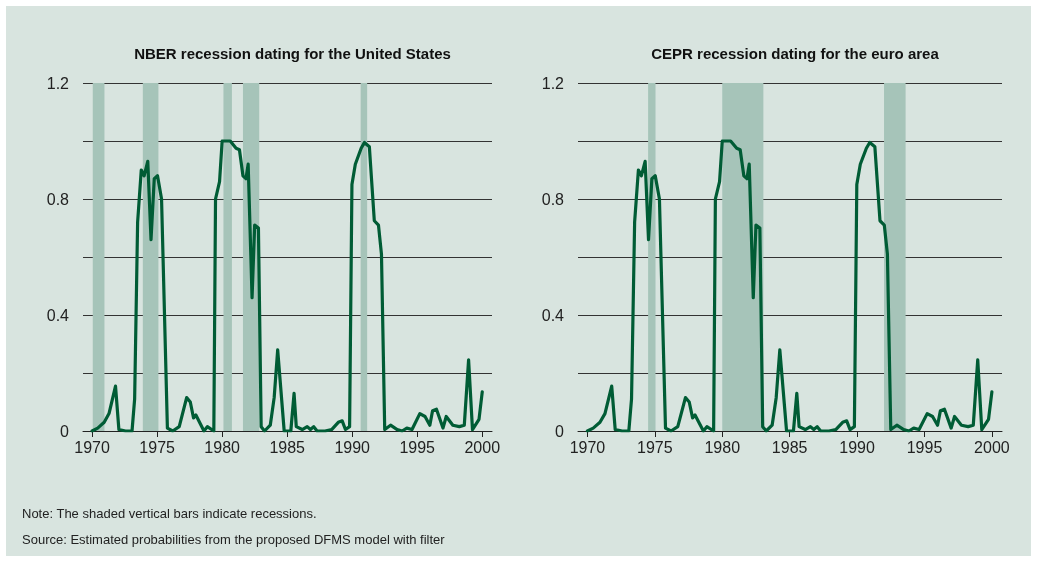 This screenshot has width=1037, height=562. I want to click on chart-title: CEPR recession dating for the euro area, so click(795, 53).